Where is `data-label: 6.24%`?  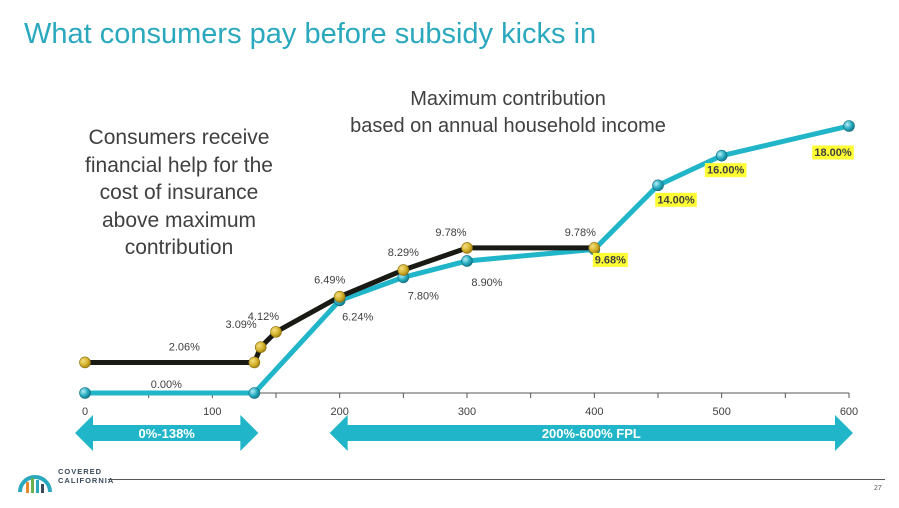 data-label: 6.24% is located at coordinates (357, 317).